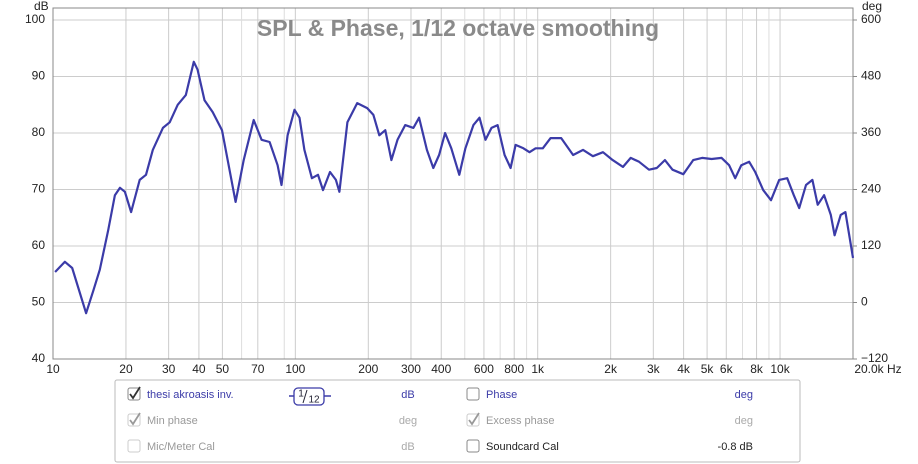  I want to click on x-tick-label: 20.0k Hz, so click(877, 369).